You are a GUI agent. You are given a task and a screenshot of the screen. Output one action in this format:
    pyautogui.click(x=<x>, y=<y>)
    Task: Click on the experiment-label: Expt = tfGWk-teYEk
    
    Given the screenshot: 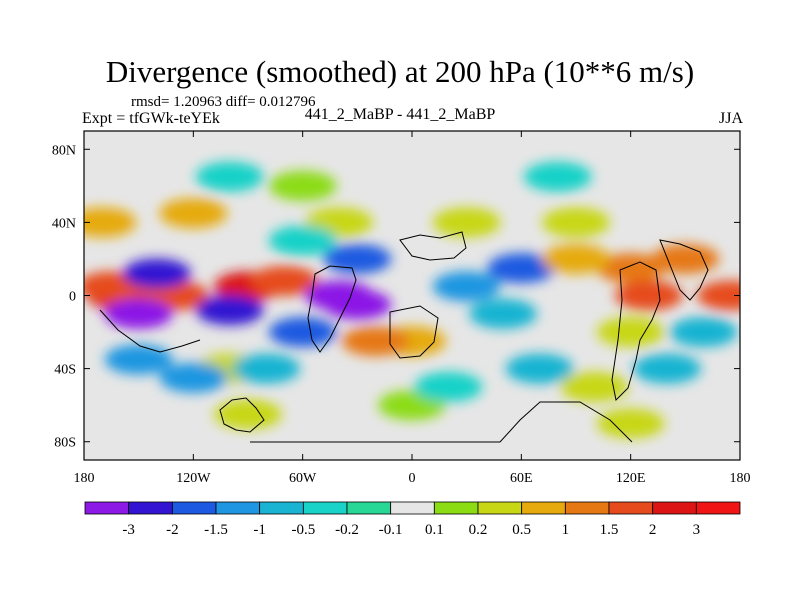 What is the action you would take?
    pyautogui.click(x=151, y=118)
    